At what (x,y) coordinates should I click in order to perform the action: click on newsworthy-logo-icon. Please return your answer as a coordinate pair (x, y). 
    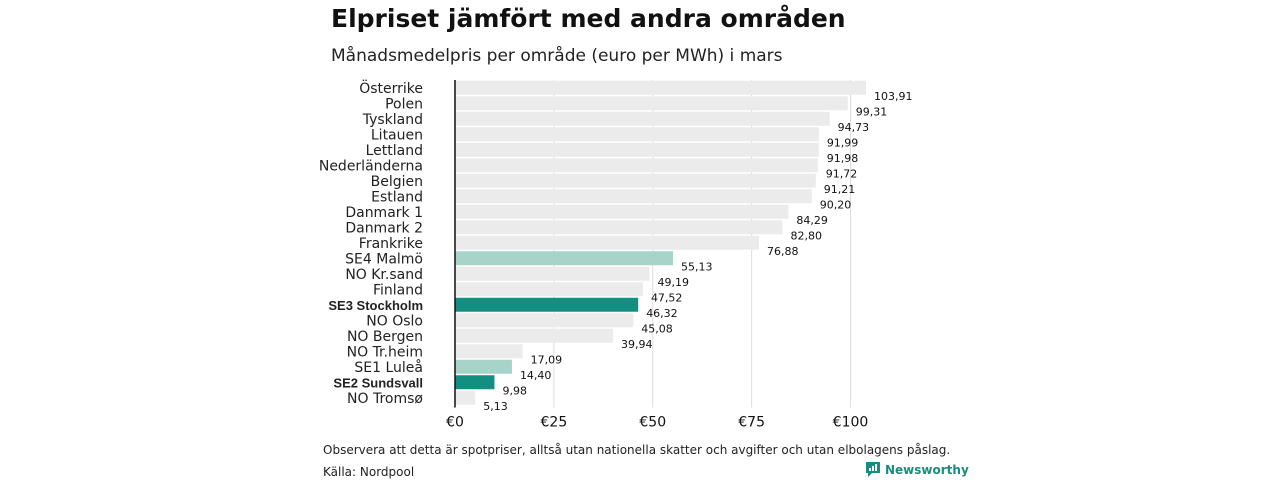
    Looking at the image, I should click on (873, 469).